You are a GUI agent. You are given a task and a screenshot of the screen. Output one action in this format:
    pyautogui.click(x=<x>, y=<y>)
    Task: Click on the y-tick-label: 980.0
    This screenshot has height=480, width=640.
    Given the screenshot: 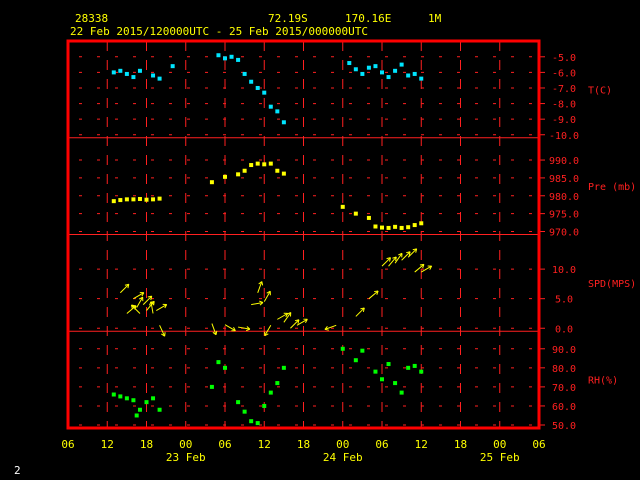 What is the action you would take?
    pyautogui.click(x=564, y=197)
    